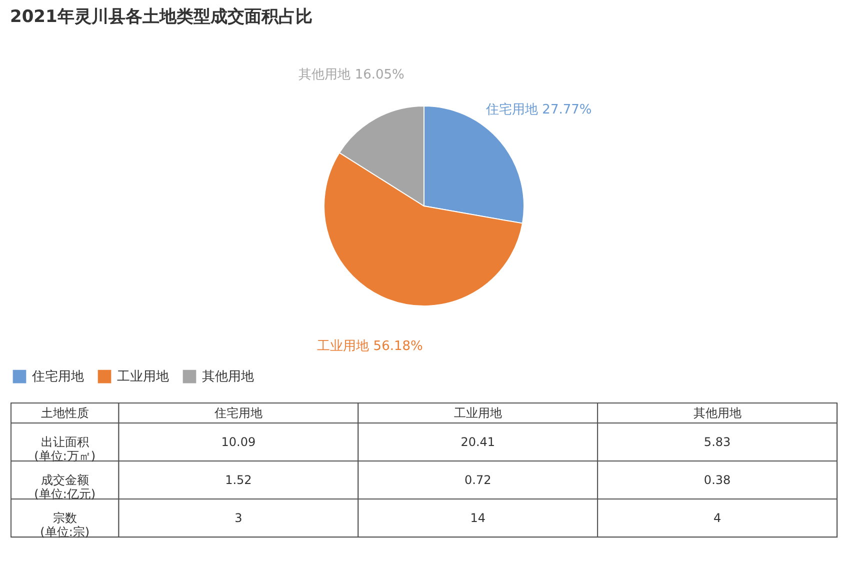 The image size is (850, 565). What do you see at coordinates (717, 518) in the screenshot?
I see `text: 4` at bounding box center [717, 518].